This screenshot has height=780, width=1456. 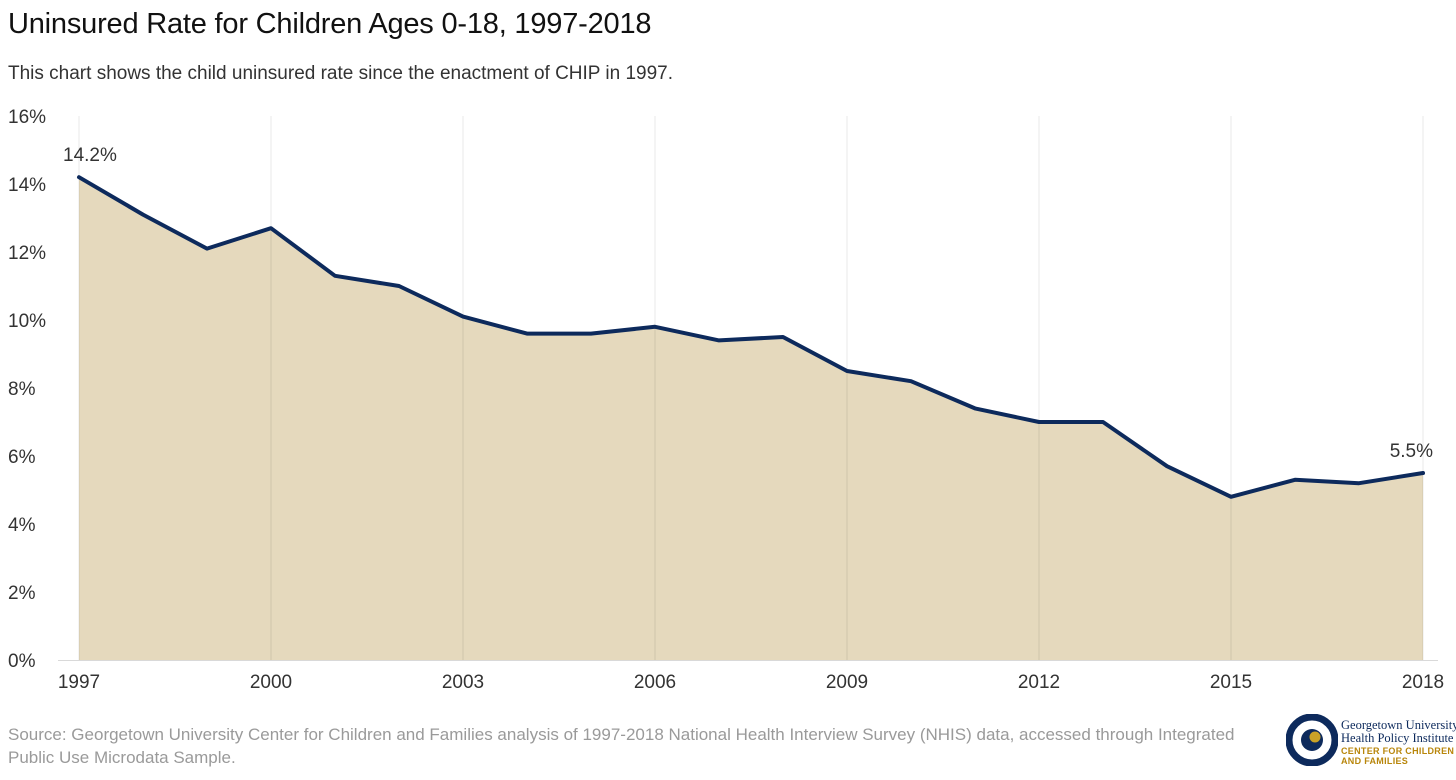 What do you see at coordinates (1312, 740) in the screenshot?
I see `logo-emblem-icon` at bounding box center [1312, 740].